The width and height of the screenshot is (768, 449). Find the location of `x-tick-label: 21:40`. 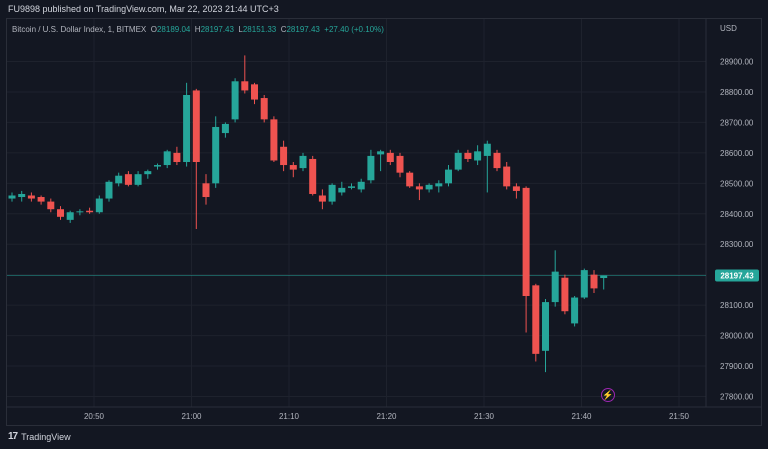

x-tick-label: 21:40 is located at coordinates (581, 416).